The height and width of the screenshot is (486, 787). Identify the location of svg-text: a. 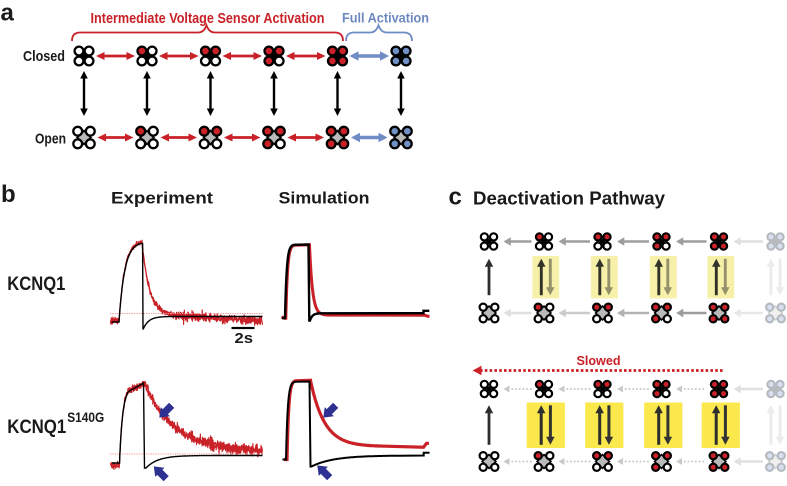
(8, 13).